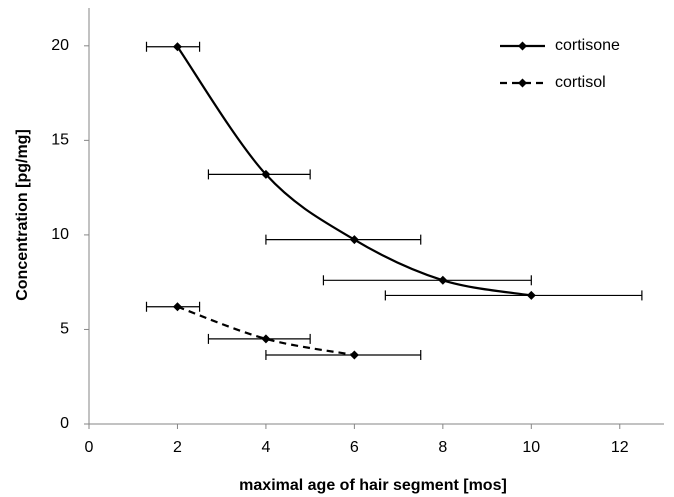 This screenshot has width=674, height=497. What do you see at coordinates (89, 447) in the screenshot?
I see `x-tick-label: 0` at bounding box center [89, 447].